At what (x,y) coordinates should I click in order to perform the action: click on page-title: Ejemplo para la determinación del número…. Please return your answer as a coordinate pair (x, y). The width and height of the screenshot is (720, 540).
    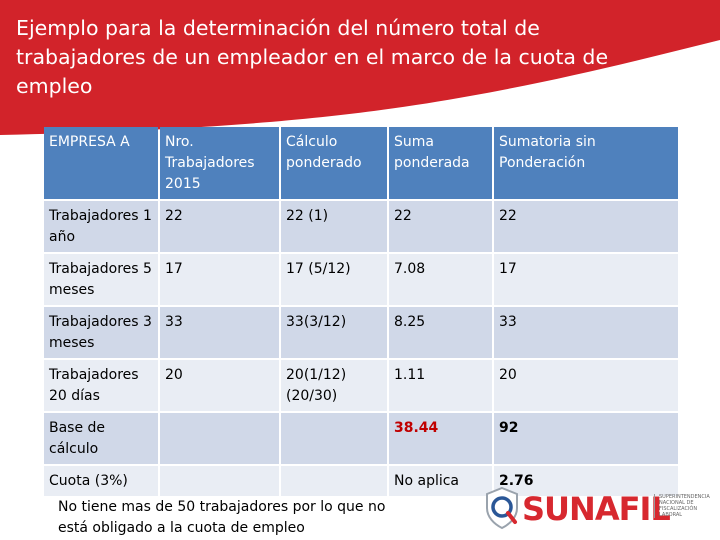
    Looking at the image, I should click on (312, 57).